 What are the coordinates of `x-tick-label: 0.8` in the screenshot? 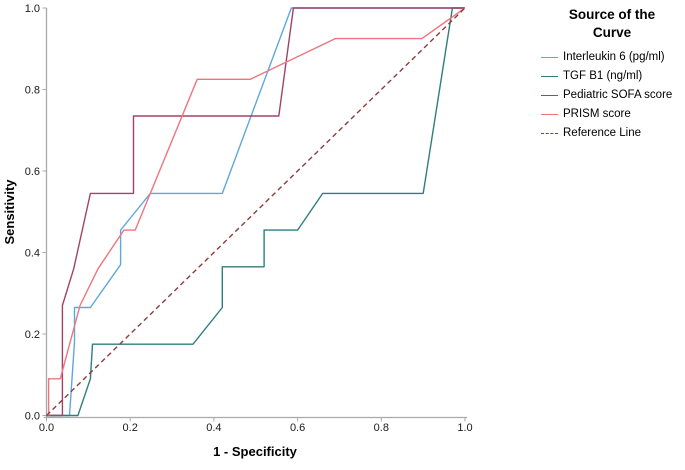 It's located at (381, 428).